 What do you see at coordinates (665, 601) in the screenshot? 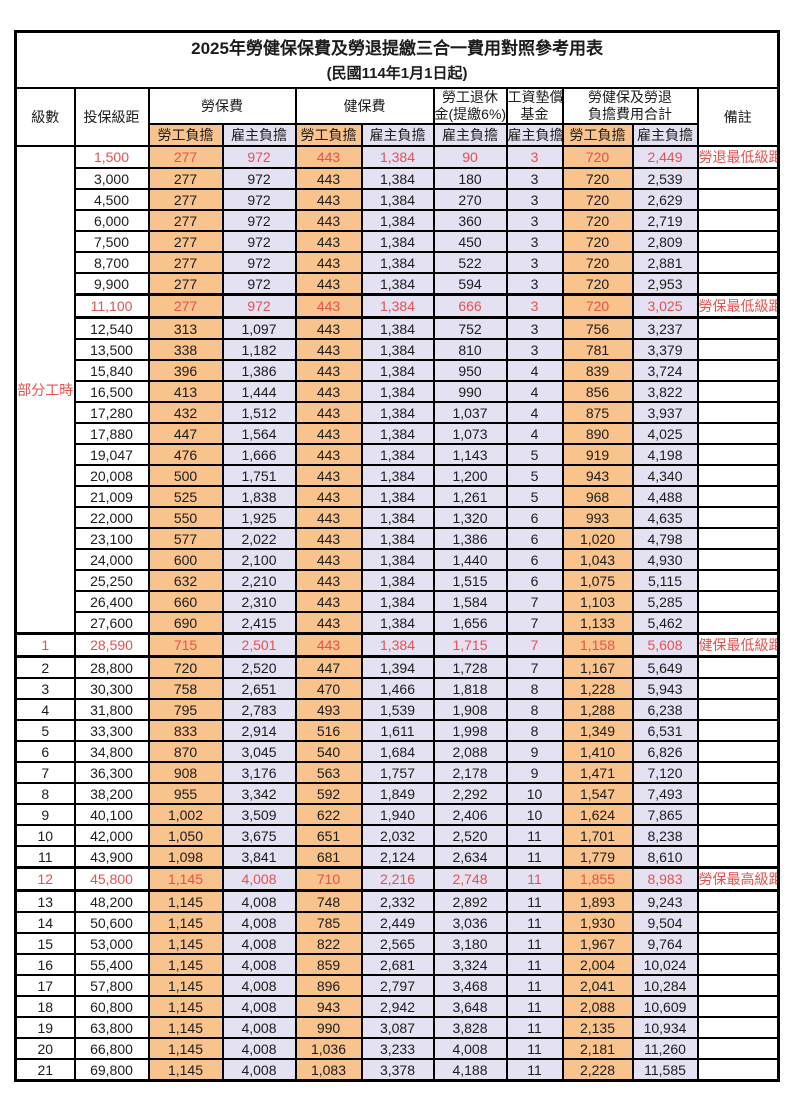
I see `total-employer-cell: 5,285` at bounding box center [665, 601].